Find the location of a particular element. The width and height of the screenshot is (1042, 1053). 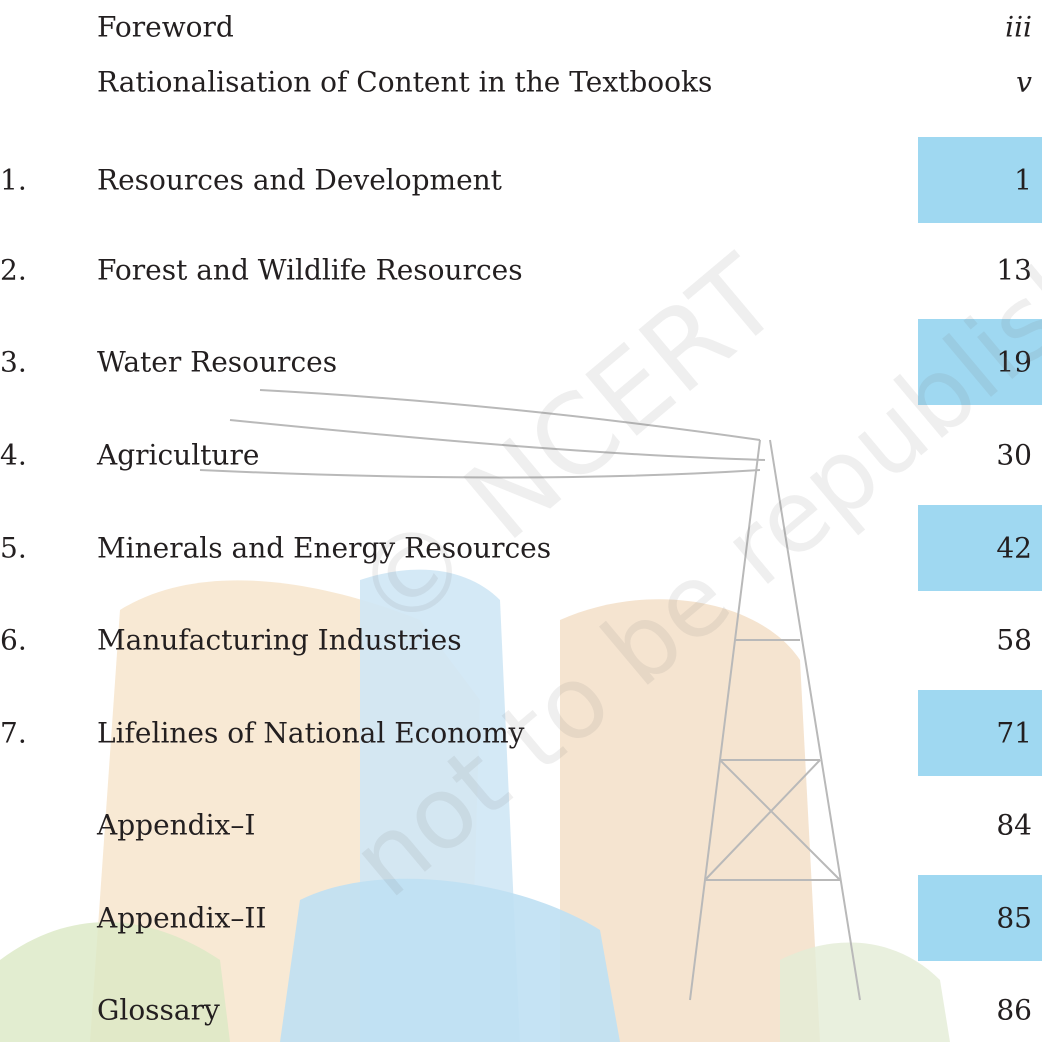

hill is located at coordinates (690, 820).